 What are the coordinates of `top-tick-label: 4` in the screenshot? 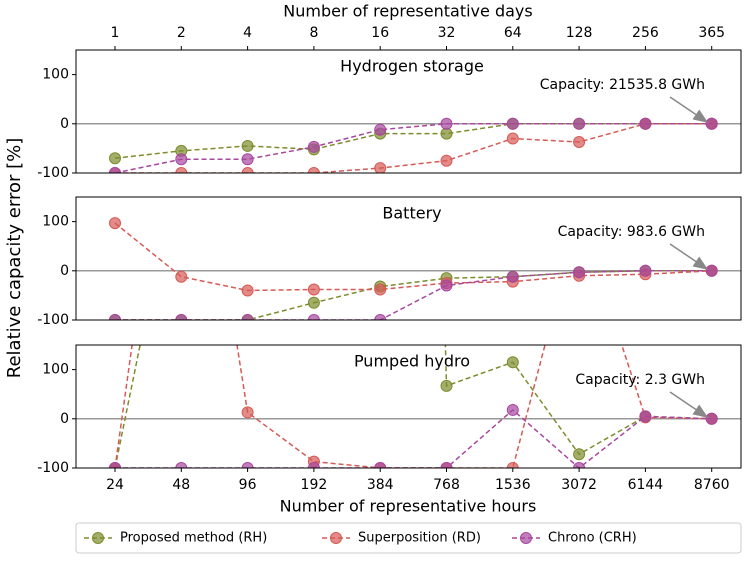 It's located at (247, 33).